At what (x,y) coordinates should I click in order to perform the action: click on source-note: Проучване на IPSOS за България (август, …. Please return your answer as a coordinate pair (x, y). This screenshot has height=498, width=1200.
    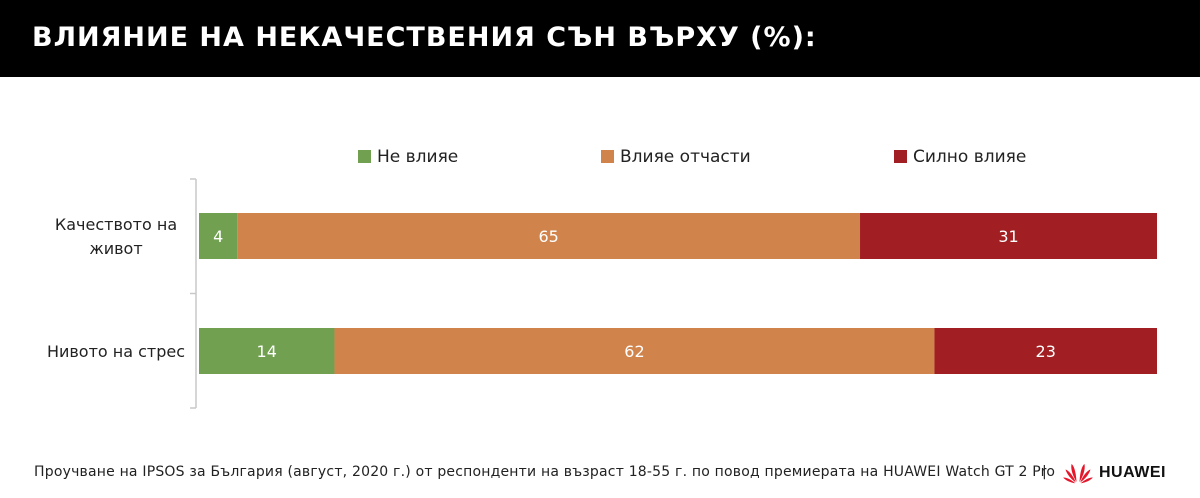
    Looking at the image, I should click on (545, 472).